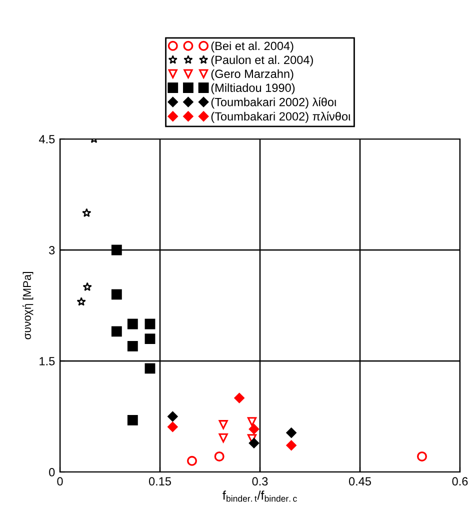  What do you see at coordinates (52, 250) in the screenshot?
I see `y-tick-label: 3` at bounding box center [52, 250].